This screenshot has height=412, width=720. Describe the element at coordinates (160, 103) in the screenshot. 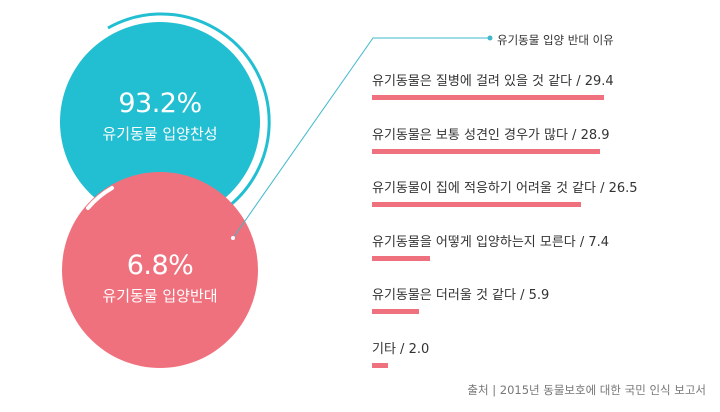

I see `support-percent: 93.2%` at that location.